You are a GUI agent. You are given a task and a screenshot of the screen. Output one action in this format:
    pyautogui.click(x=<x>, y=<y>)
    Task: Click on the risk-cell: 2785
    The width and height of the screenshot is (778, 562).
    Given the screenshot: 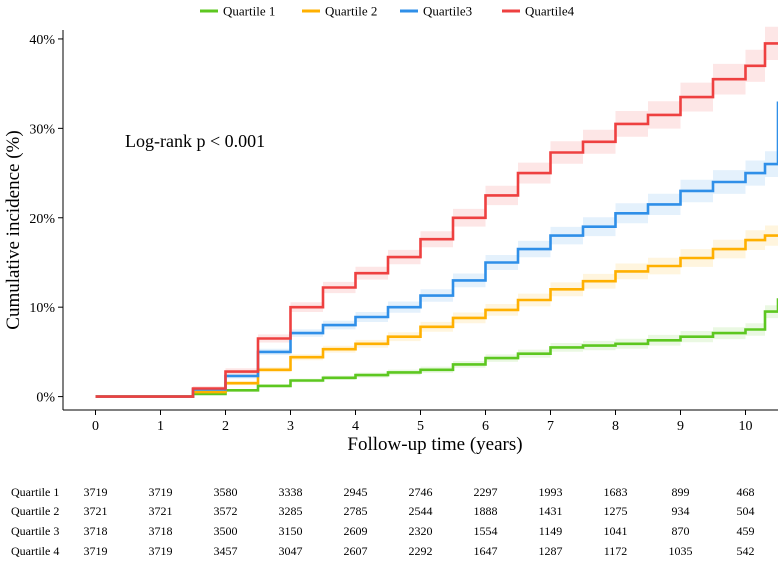 What is the action you would take?
    pyautogui.click(x=356, y=511)
    